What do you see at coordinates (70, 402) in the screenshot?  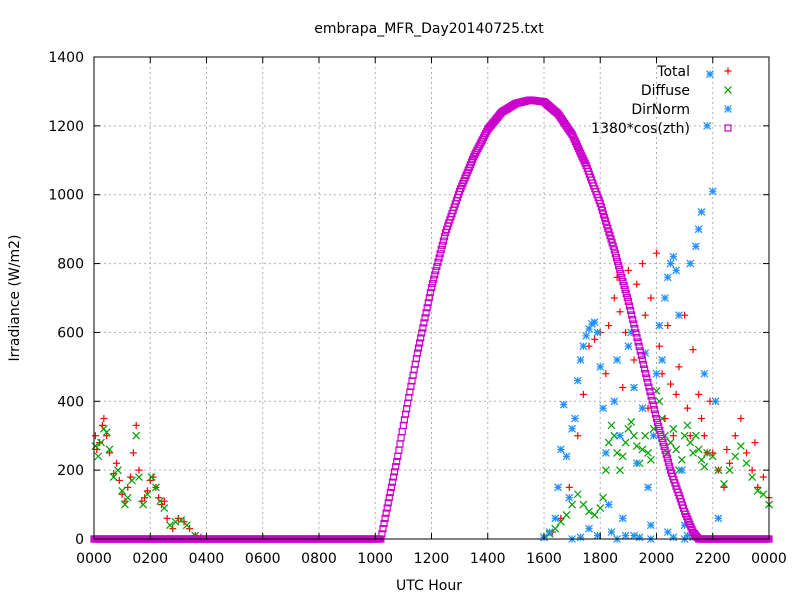 I see `y-tick-label: 400` at bounding box center [70, 402].